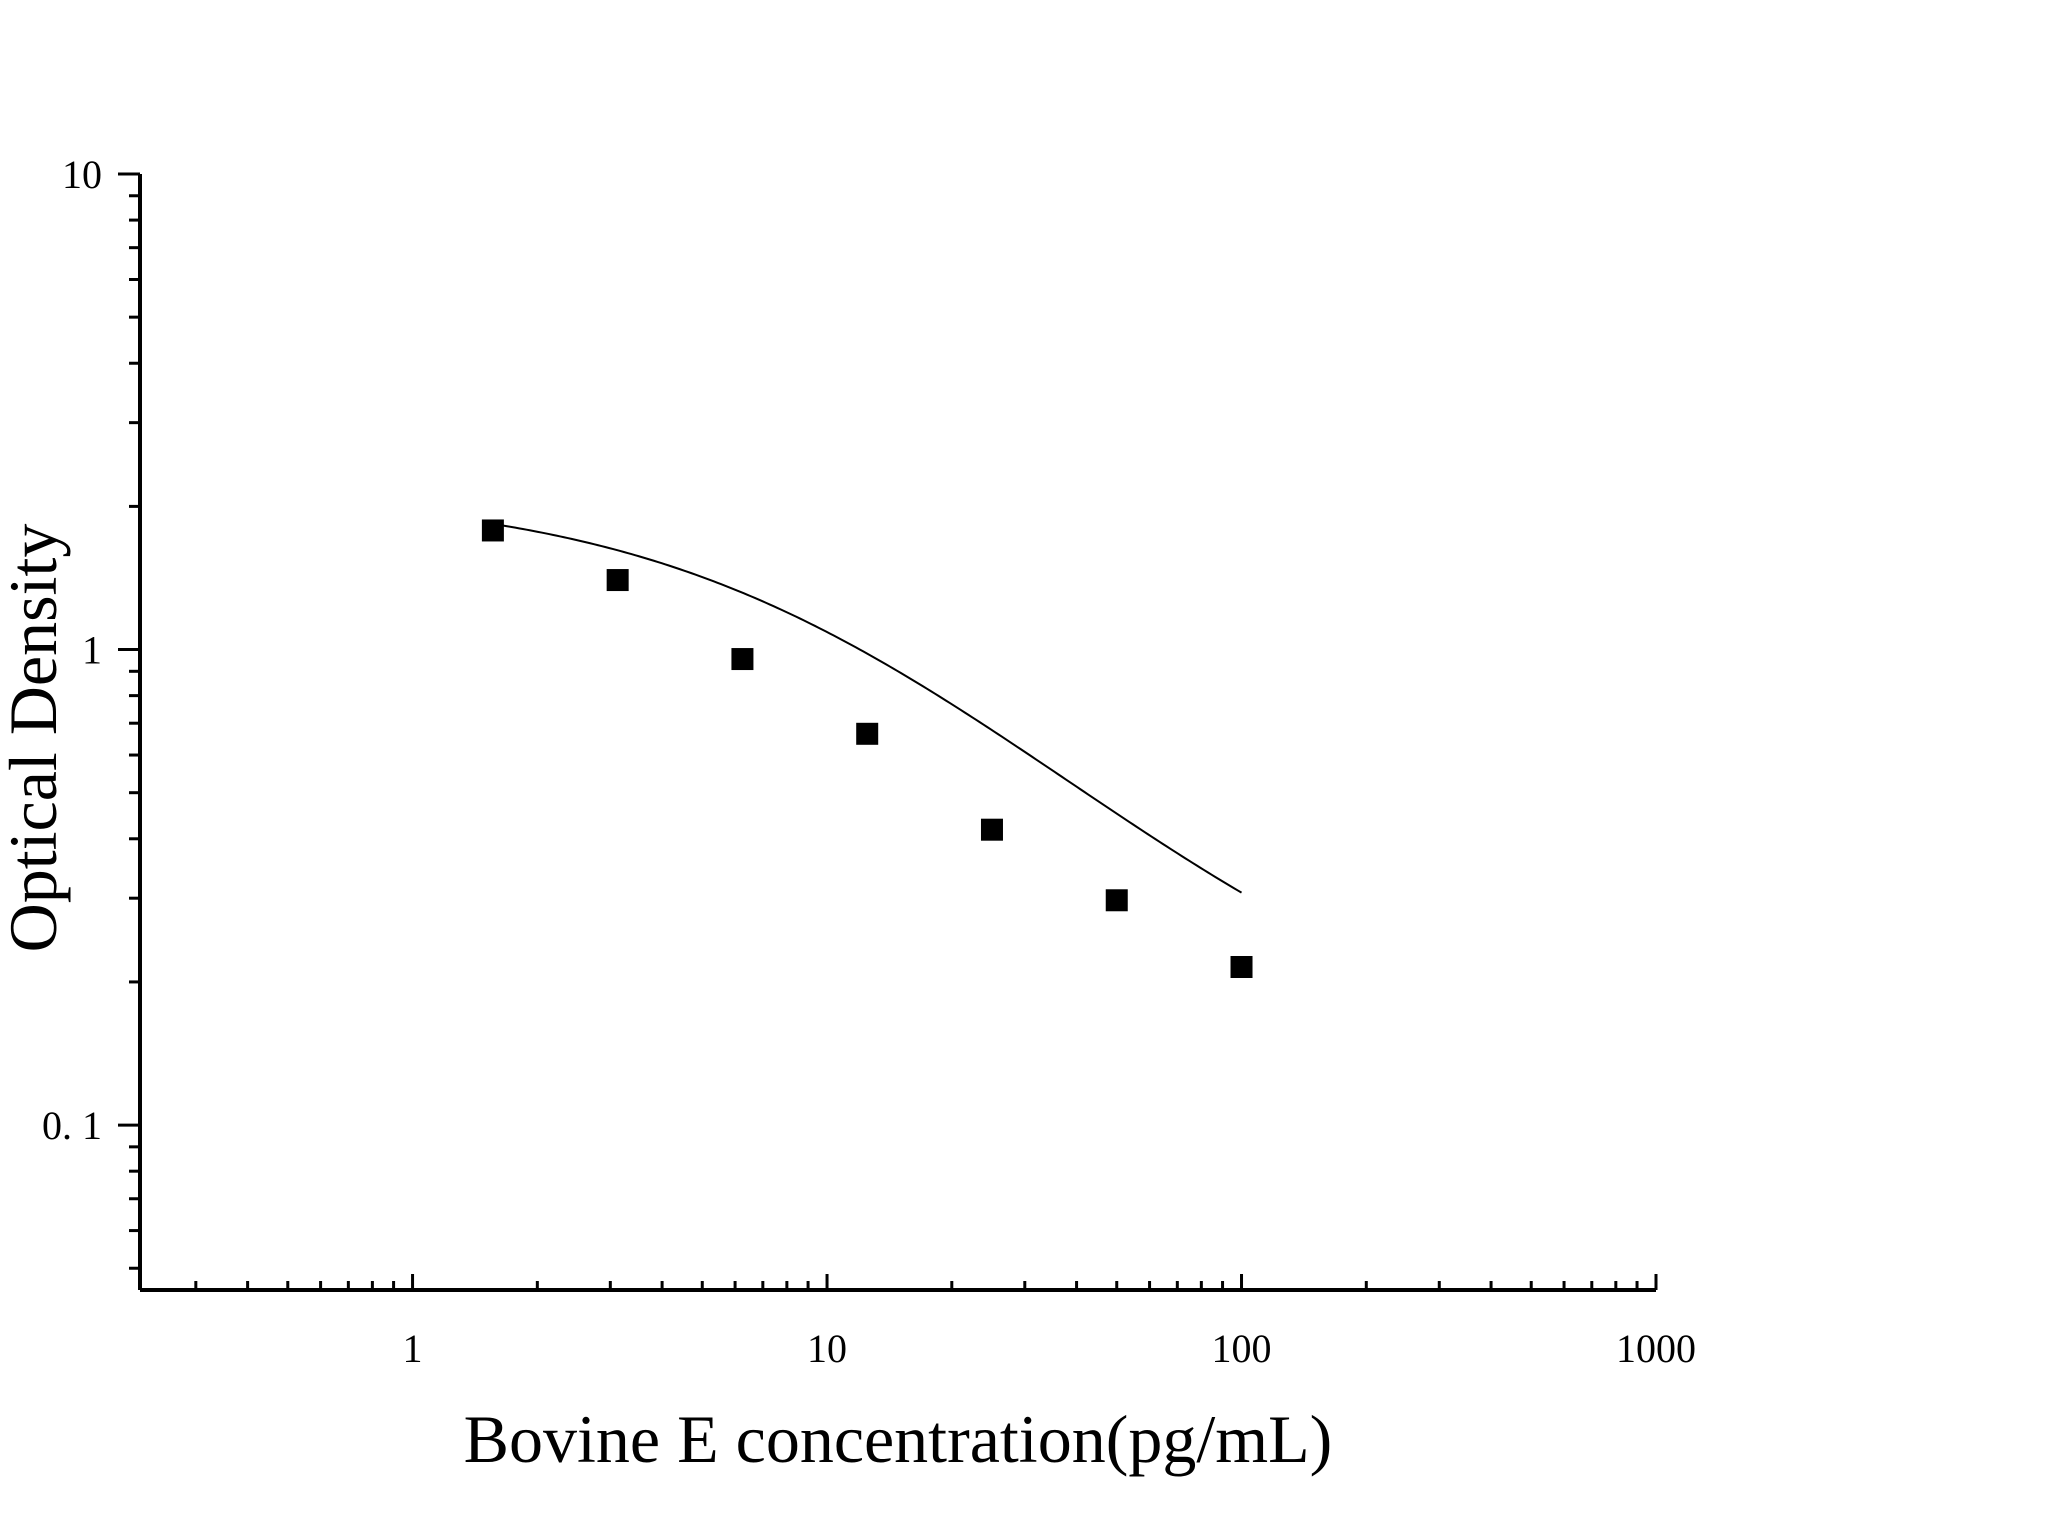 Image resolution: width=2048 pixels, height=1534 pixels. I want to click on fit-curve-layer, so click(867, 708).